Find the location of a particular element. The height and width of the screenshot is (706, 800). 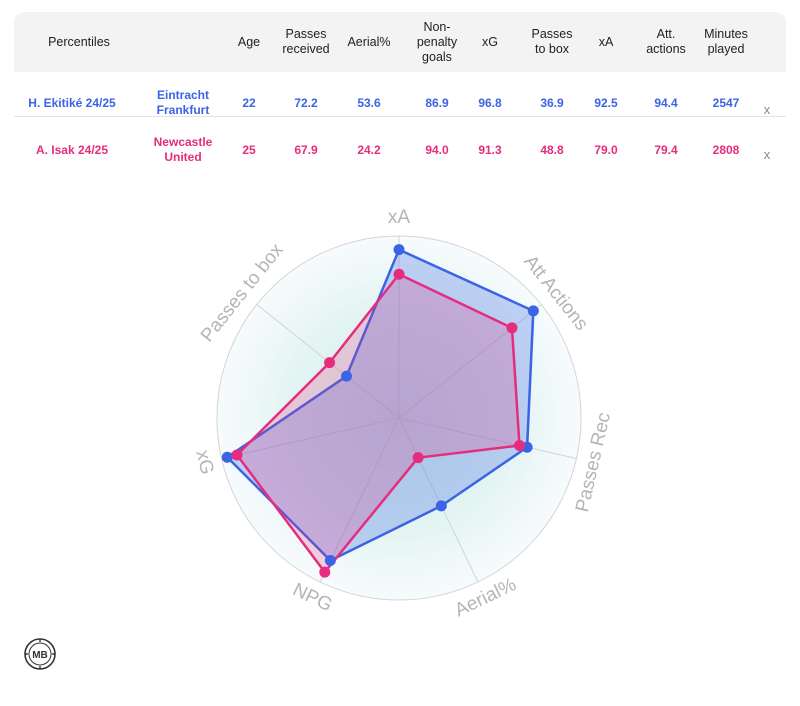

age-value: 25 is located at coordinates (249, 149).